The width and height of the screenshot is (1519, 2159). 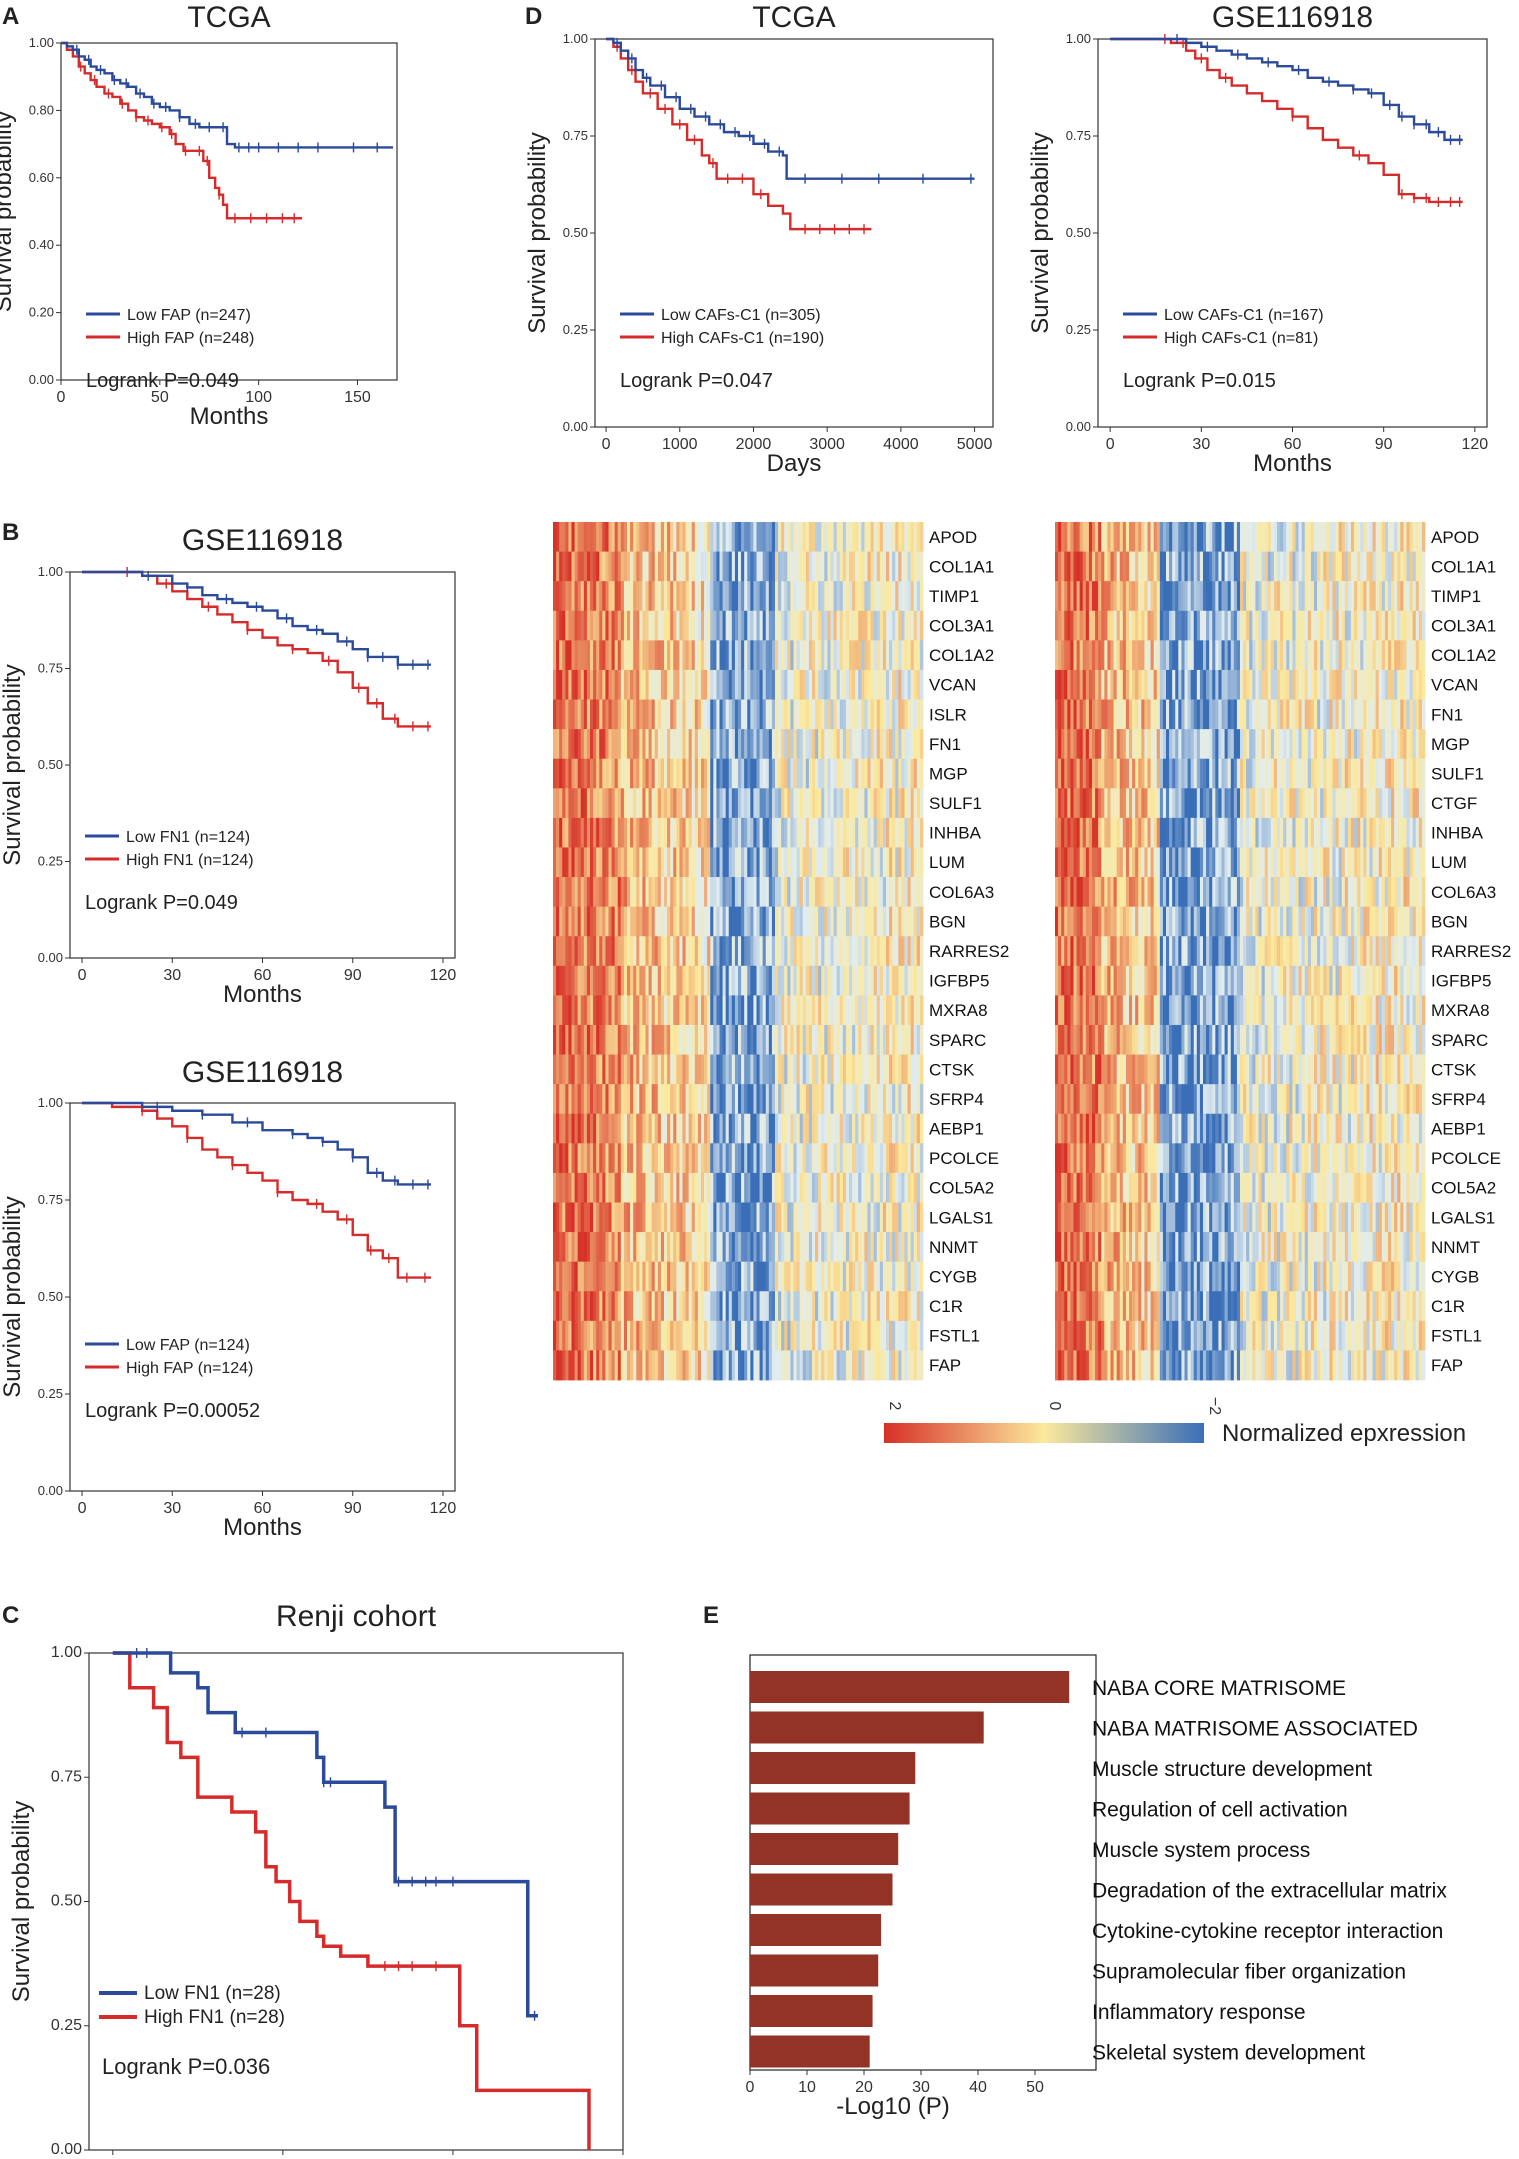 I want to click on plot-frame, so click(x=1292, y=233).